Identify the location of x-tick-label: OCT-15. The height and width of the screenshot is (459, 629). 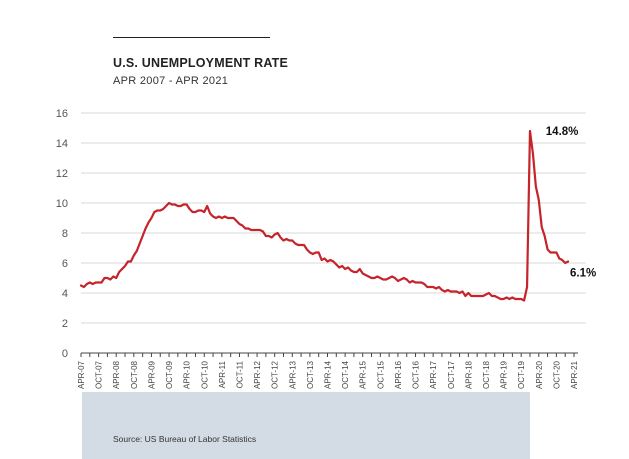
(380, 374).